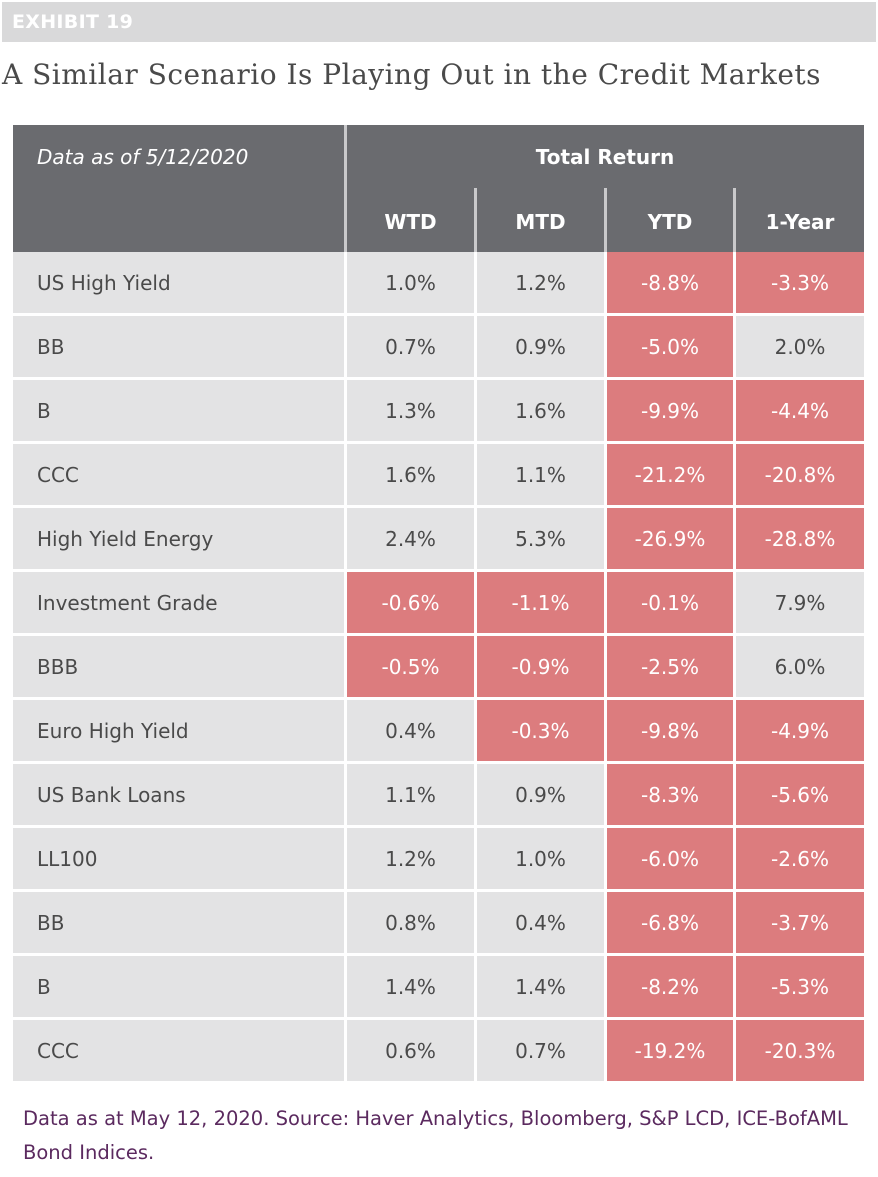 This screenshot has width=878, height=1177. I want to click on cell-mtd: -0.9%, so click(540, 666).